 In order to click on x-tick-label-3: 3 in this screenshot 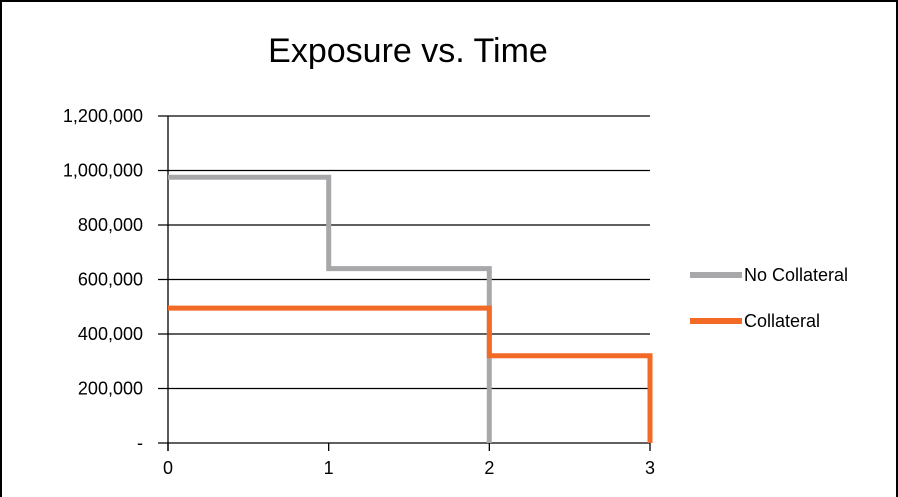, I will do `click(650, 468)`.